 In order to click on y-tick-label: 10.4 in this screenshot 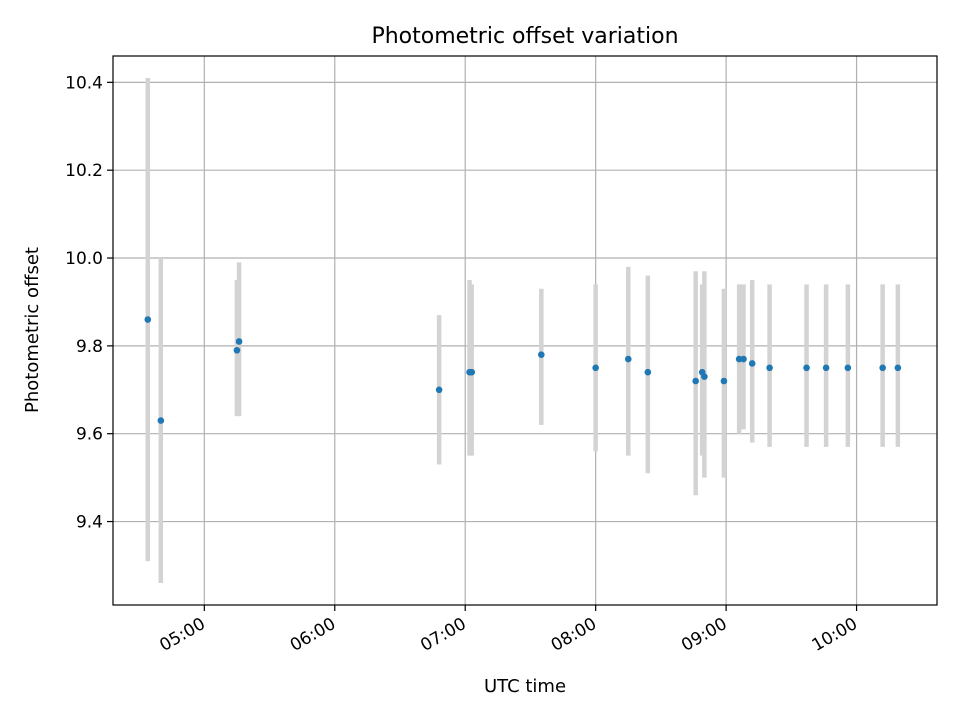, I will do `click(84, 83)`.